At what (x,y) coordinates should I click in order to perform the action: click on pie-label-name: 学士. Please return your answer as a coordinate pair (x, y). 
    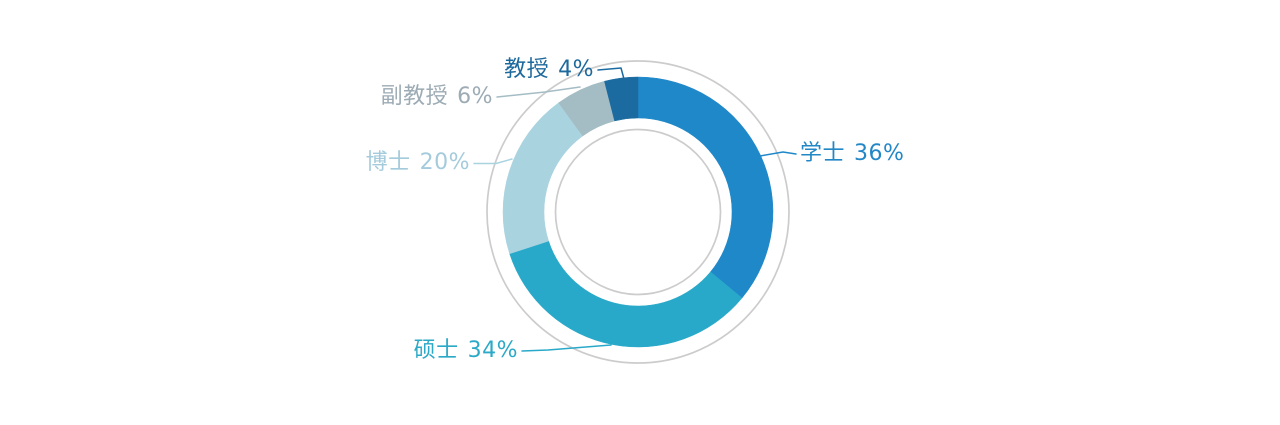
    Looking at the image, I should click on (823, 153).